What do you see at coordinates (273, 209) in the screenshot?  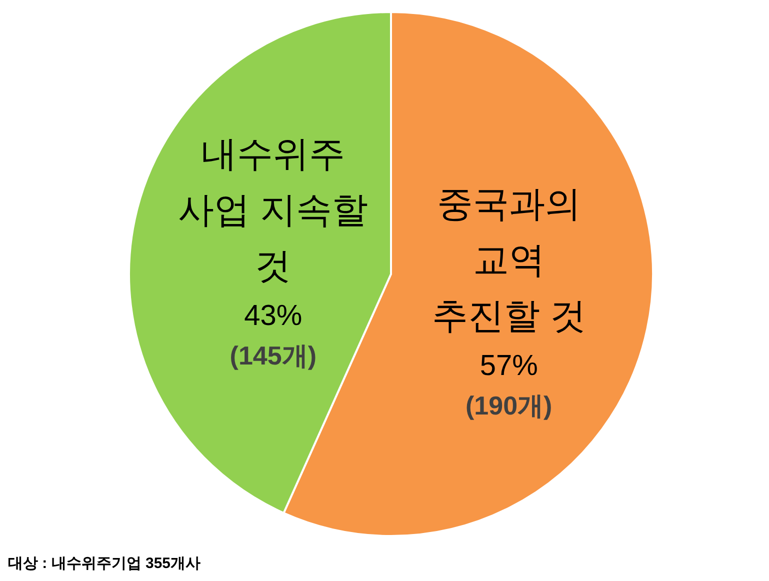 I see `slice-label: 내수위주 사업 지속할 것` at bounding box center [273, 209].